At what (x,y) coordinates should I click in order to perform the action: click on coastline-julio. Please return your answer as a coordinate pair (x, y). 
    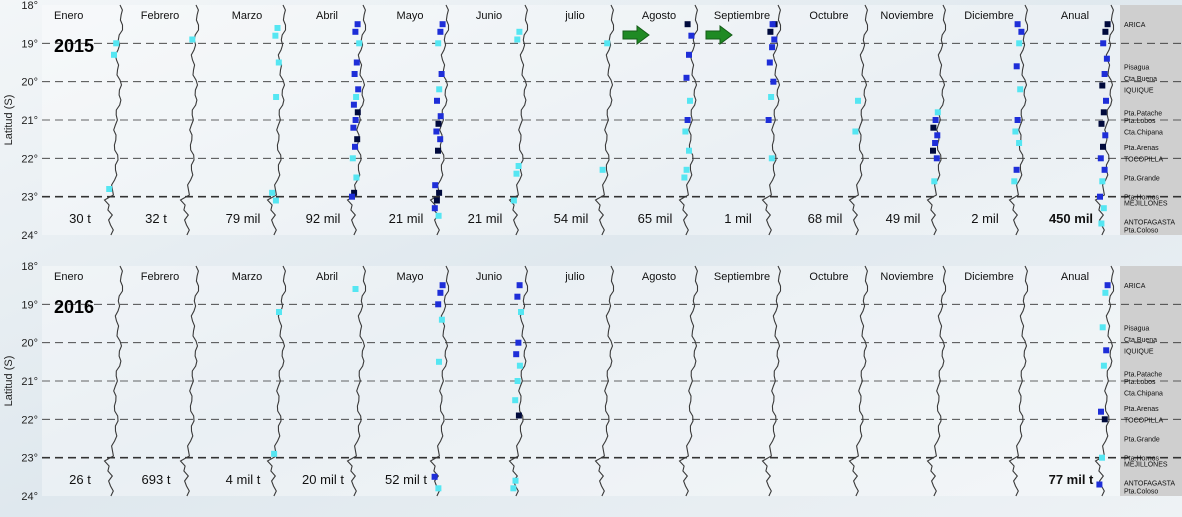
    Looking at the image, I should click on (604, 381).